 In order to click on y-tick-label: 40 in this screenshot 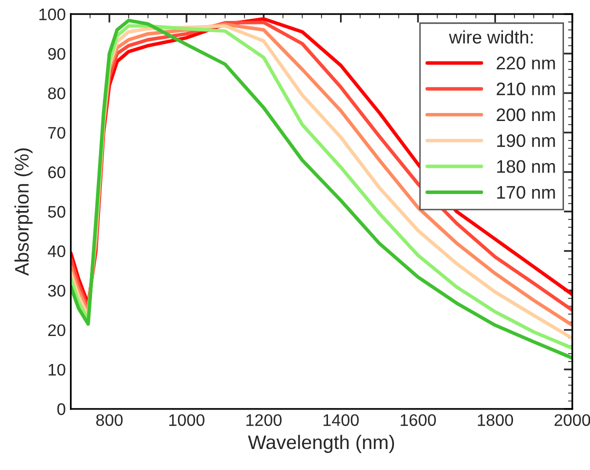, I will do `click(57, 251)`.